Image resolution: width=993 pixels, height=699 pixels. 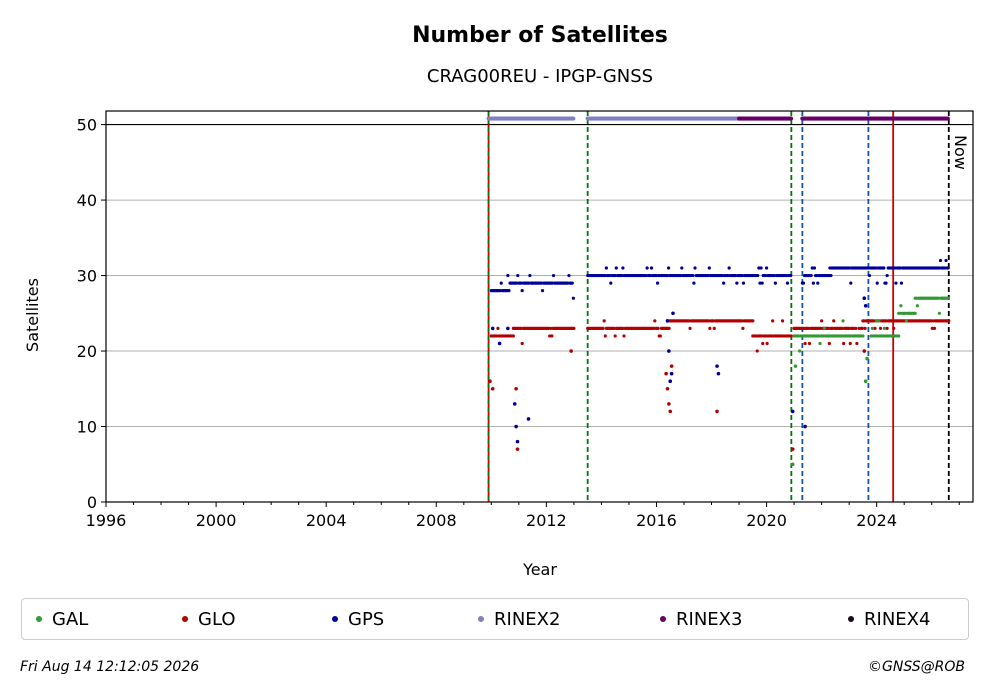 I want to click on x-axis-label: Year, so click(x=539, y=569).